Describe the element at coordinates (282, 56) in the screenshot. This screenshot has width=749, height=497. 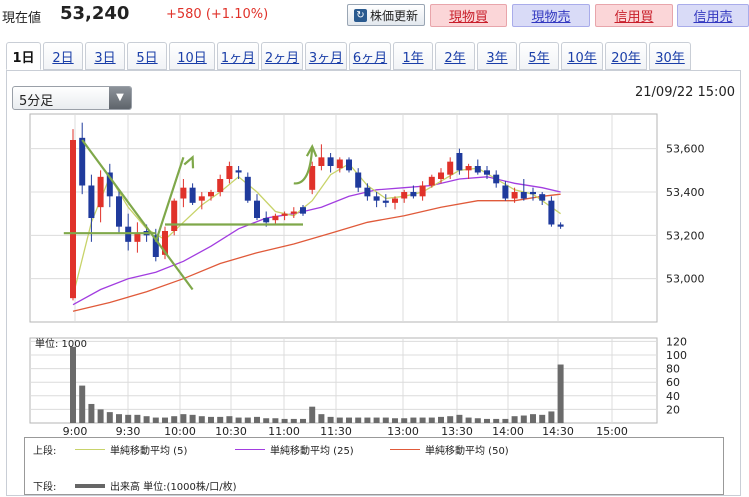
I see `tab-7: 2ヶ月` at that location.